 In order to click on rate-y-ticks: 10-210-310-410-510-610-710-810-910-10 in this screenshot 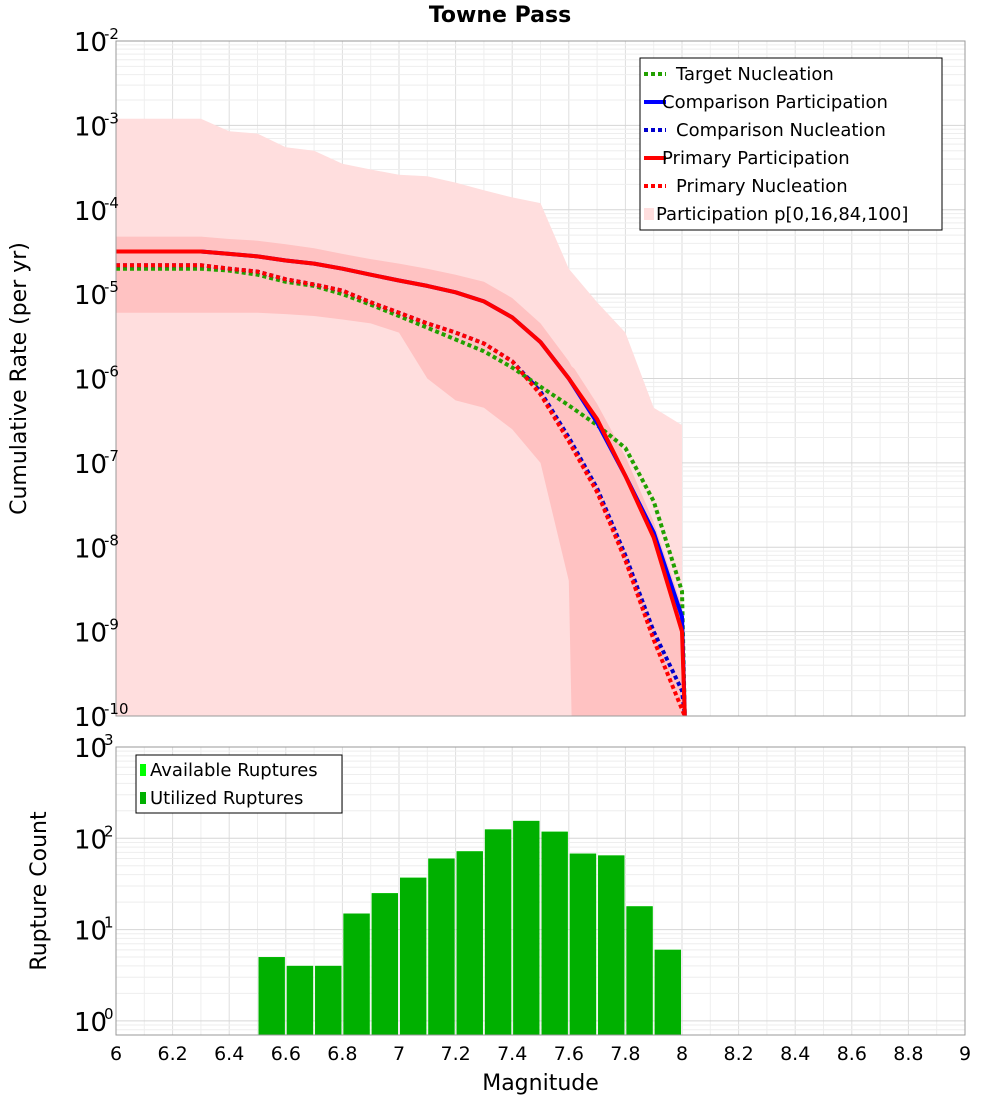, I will do `click(101, 379)`.